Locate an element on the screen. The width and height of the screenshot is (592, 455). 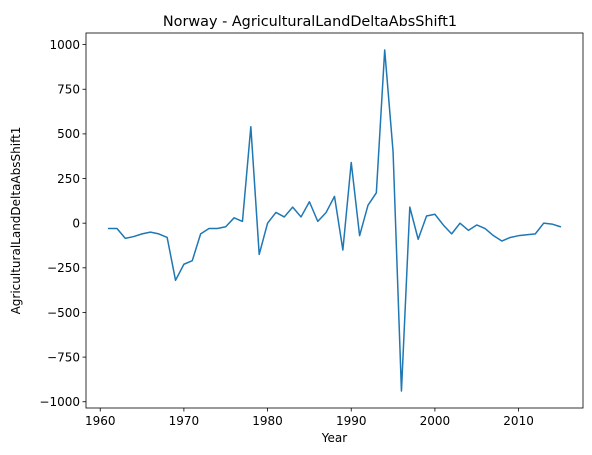
y-tick-label: 0 is located at coordinates (76, 223).